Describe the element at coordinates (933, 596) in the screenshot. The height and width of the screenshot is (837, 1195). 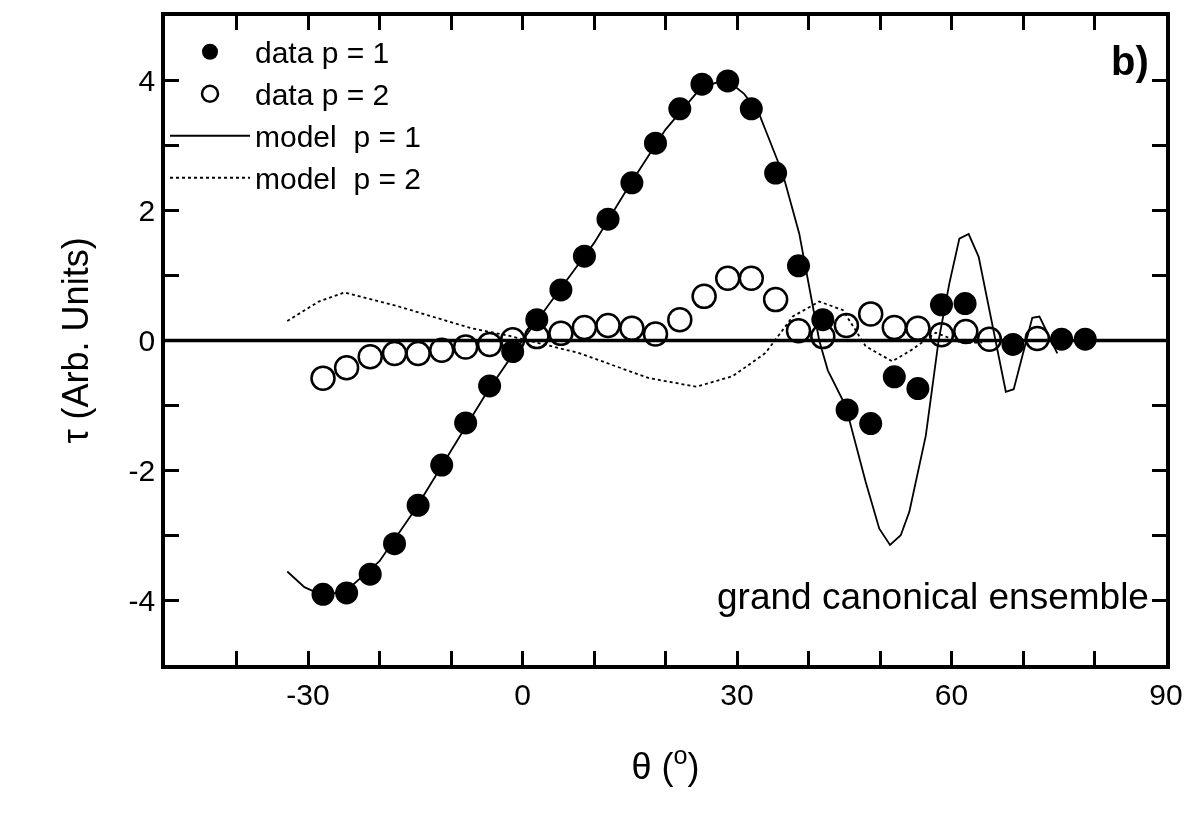
I see `annotation: grand canonical ensemble` at that location.